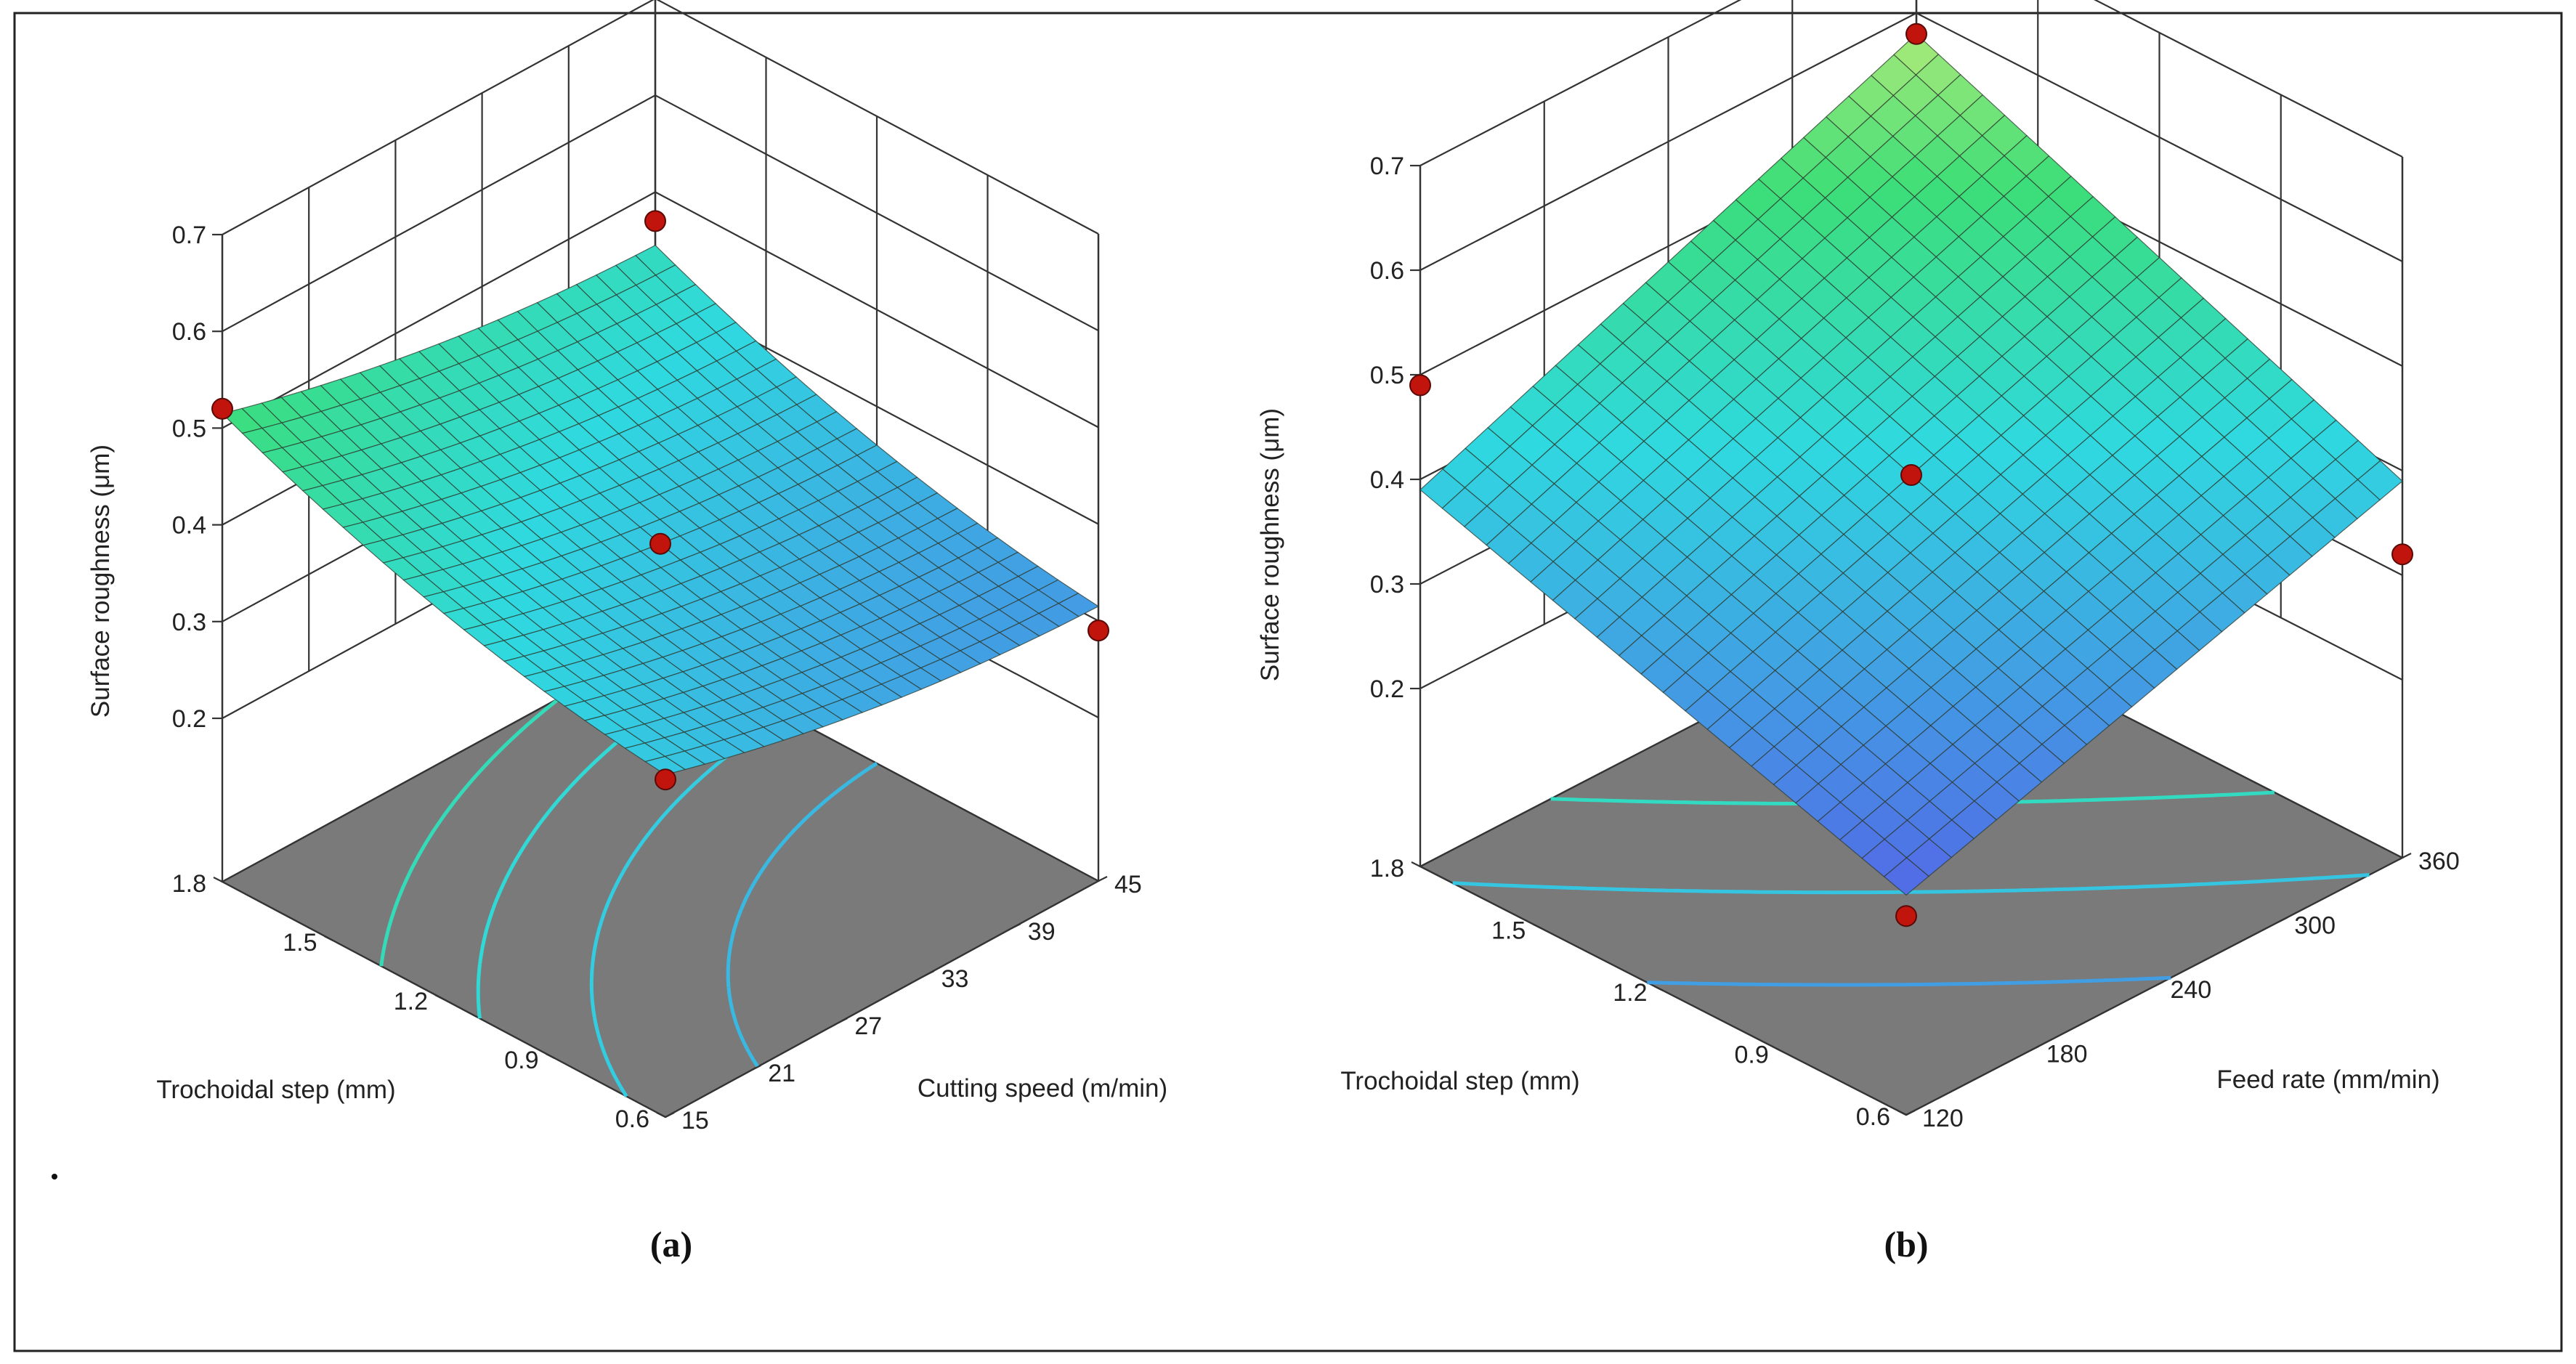  I want to click on panel-b-xlabel: Trochoidal step (mm), so click(1459, 1081).